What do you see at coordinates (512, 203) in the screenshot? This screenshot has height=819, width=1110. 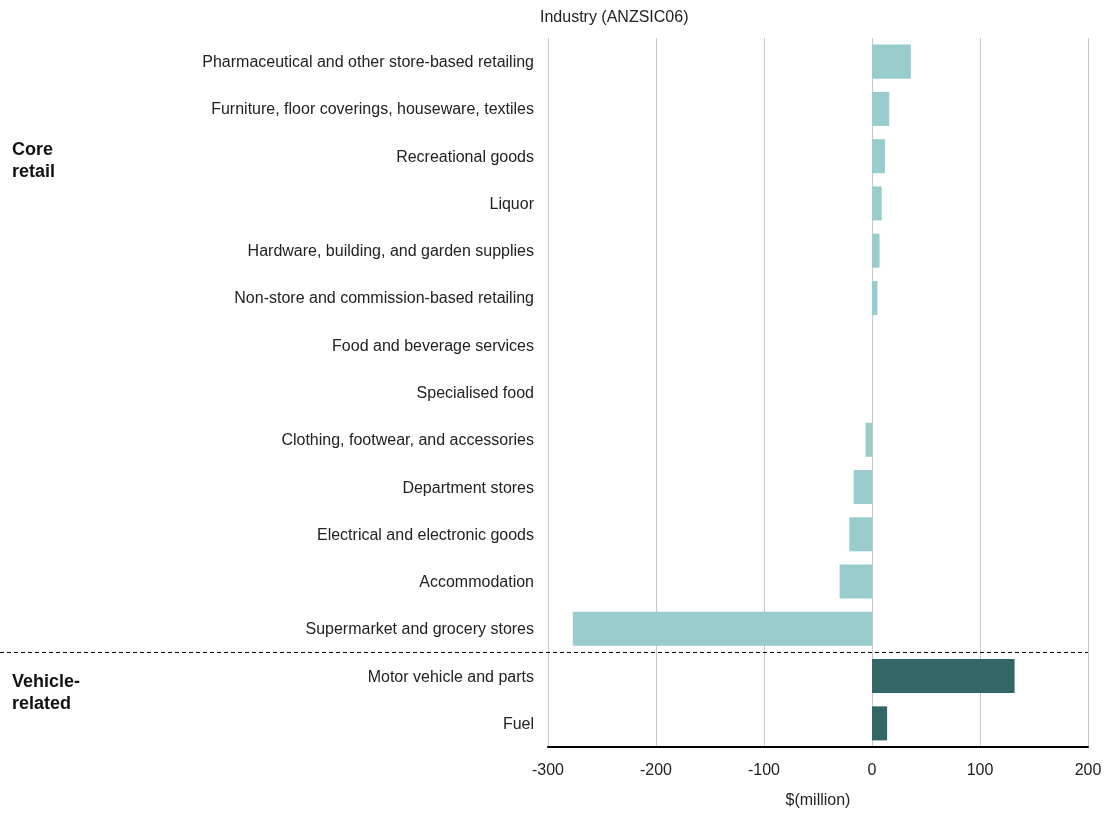 I see `y-tick-label: Liquor` at bounding box center [512, 203].